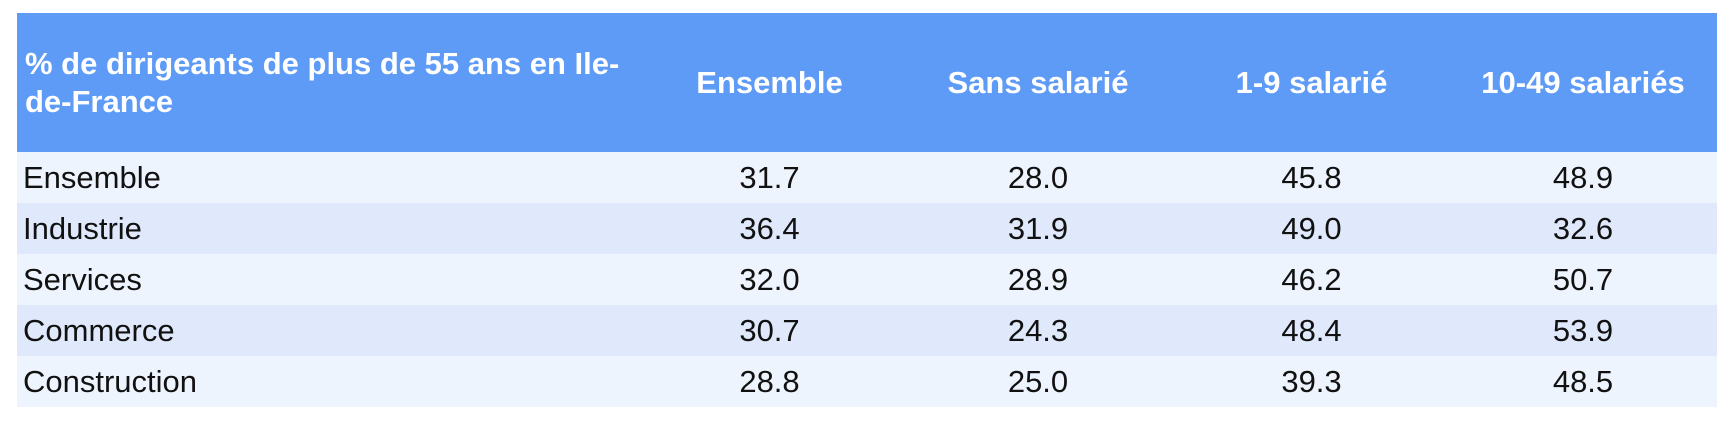 The height and width of the screenshot is (430, 1730). I want to click on table-row: Commerce 30.7 24.3 48.4 53.9, so click(867, 330).